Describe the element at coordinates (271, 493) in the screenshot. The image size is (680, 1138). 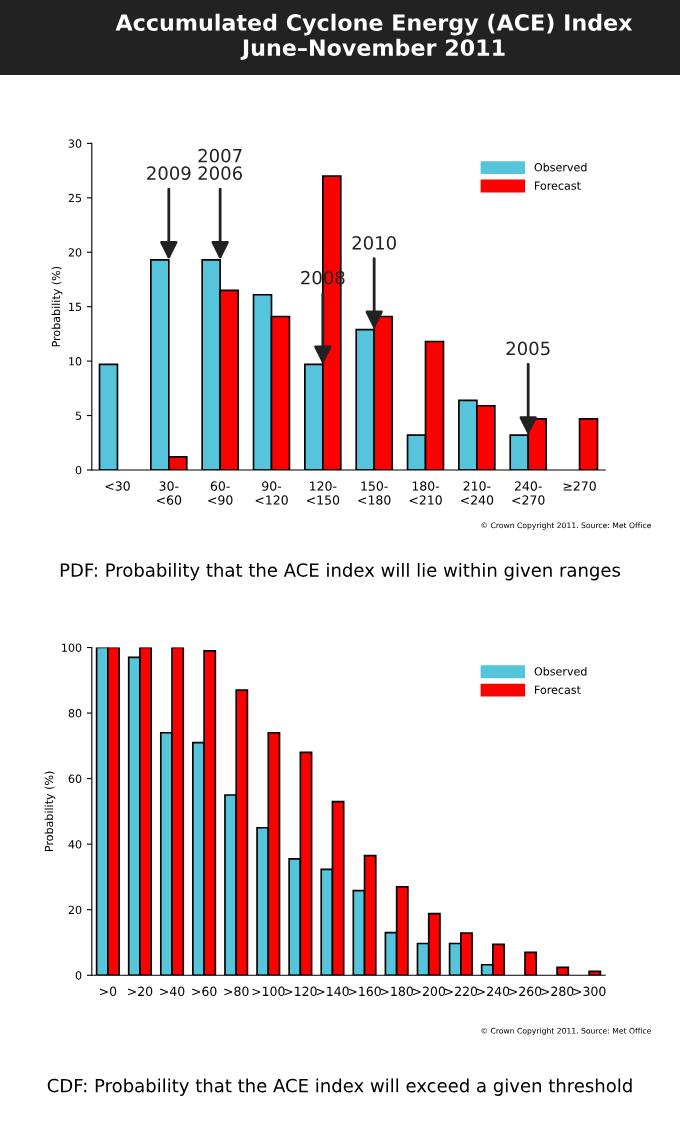
I see `x-tick-label: 90- <120` at that location.